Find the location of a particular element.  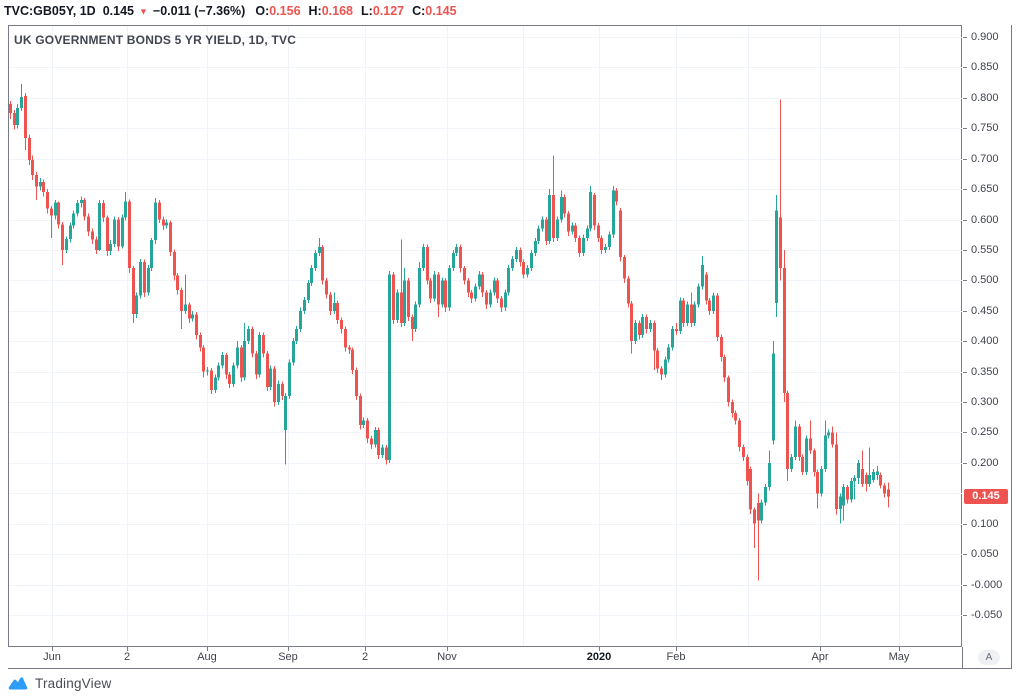

price-tick-label: 0.600 is located at coordinates (985, 219).